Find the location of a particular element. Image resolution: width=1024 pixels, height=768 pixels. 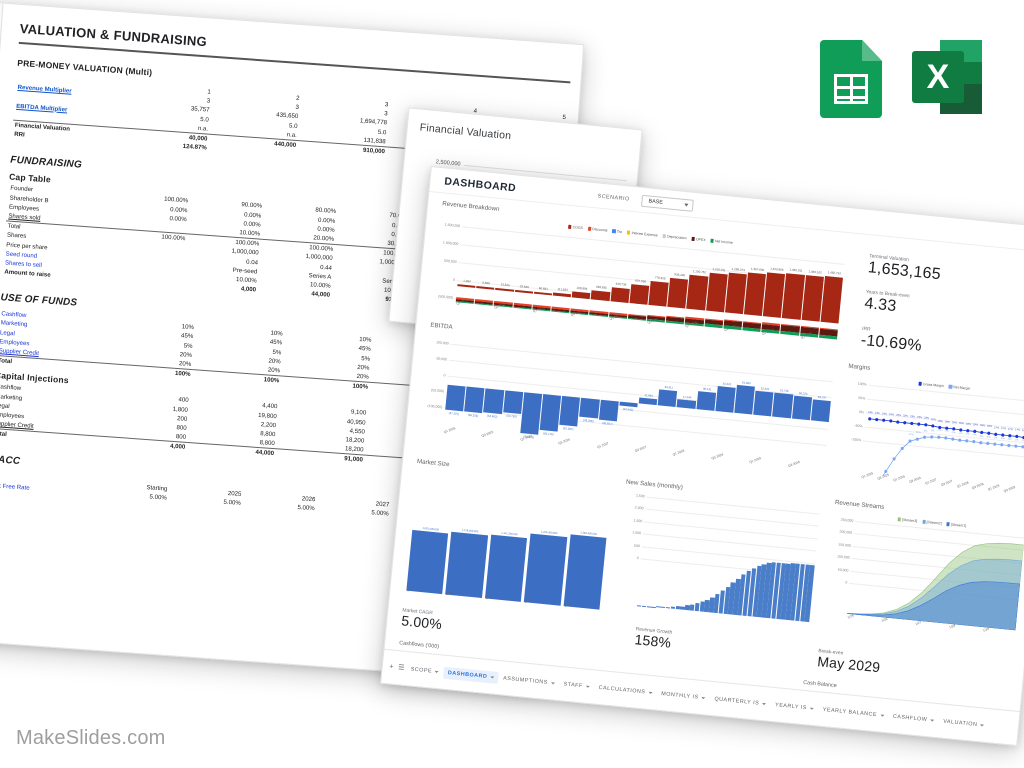

sheet-tab-monthly-is: MONTHLY IS is located at coordinates (683, 695).